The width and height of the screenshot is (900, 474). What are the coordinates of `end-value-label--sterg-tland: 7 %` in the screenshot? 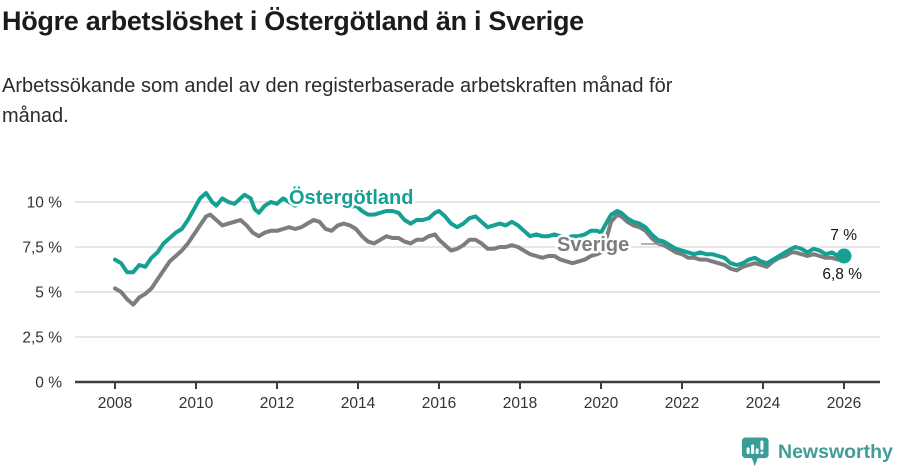 It's located at (843, 235).